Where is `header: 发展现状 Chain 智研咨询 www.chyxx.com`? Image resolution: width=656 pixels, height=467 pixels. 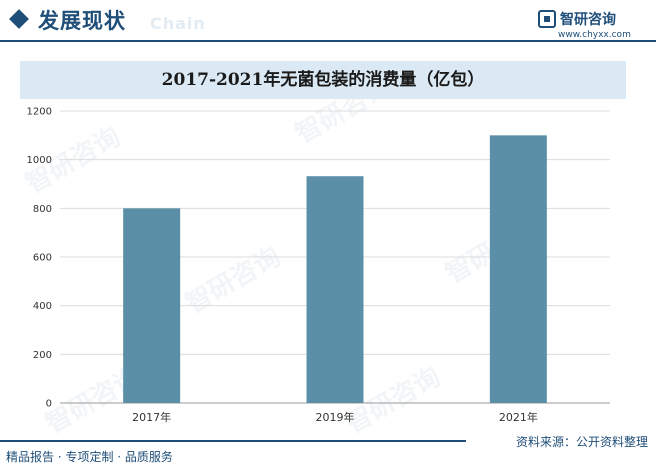 header: 发展现状 Chain 智研咨询 www.chyxx.com is located at coordinates (328, 22).